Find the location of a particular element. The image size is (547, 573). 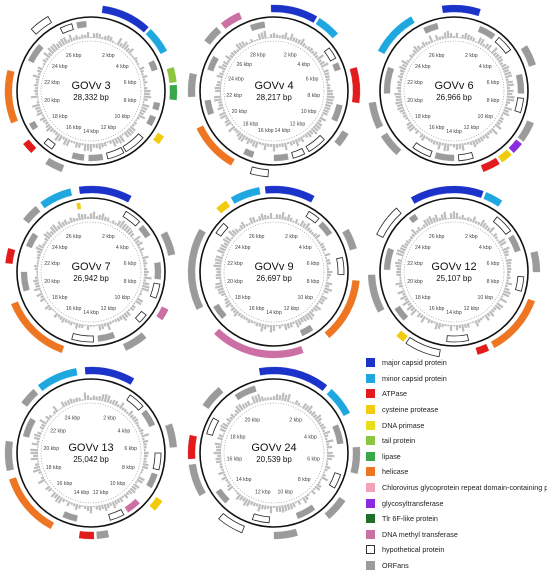

gc-content-track is located at coordinates (274, 91).